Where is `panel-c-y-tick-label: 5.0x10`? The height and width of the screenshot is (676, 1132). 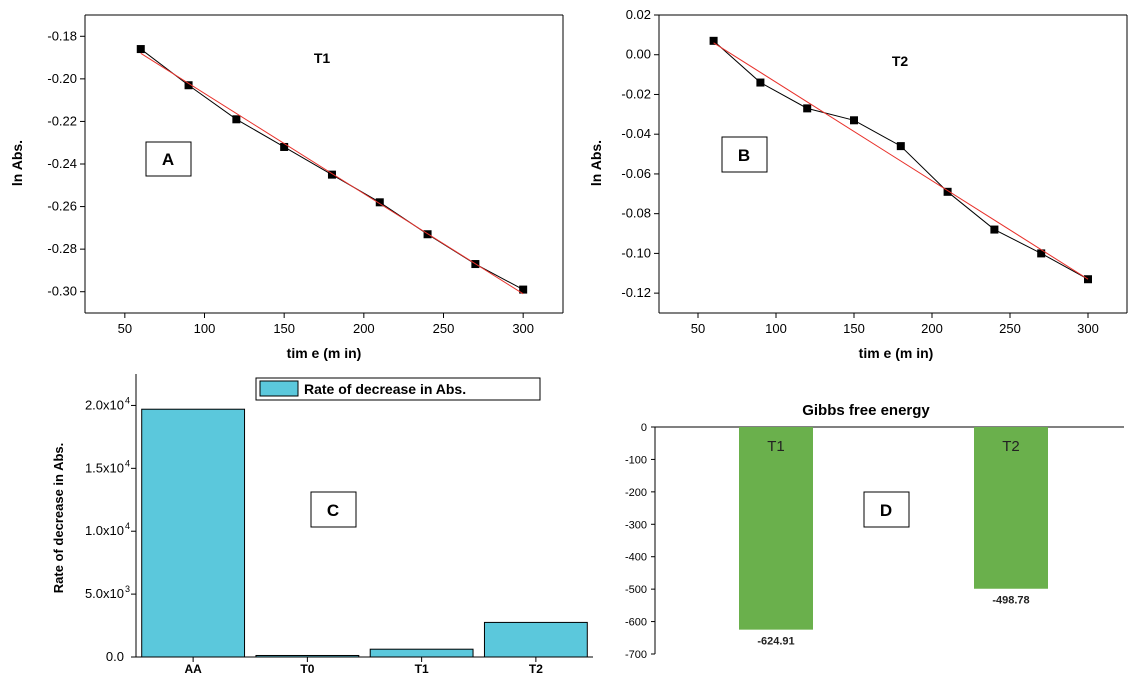
panel-c-y-tick-label: 5.0x10 is located at coordinates (104, 593).